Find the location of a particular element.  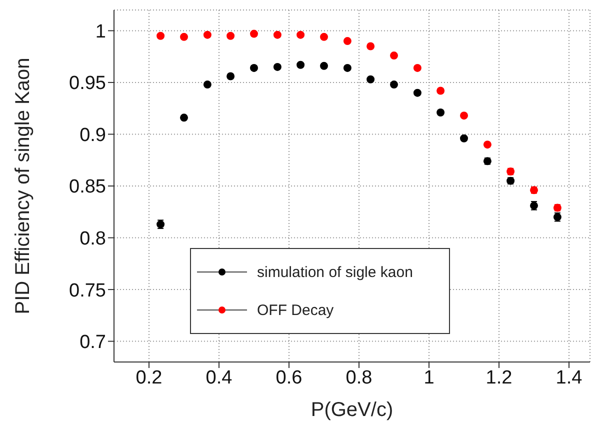

y-tick-label: 1 is located at coordinates (100, 31).